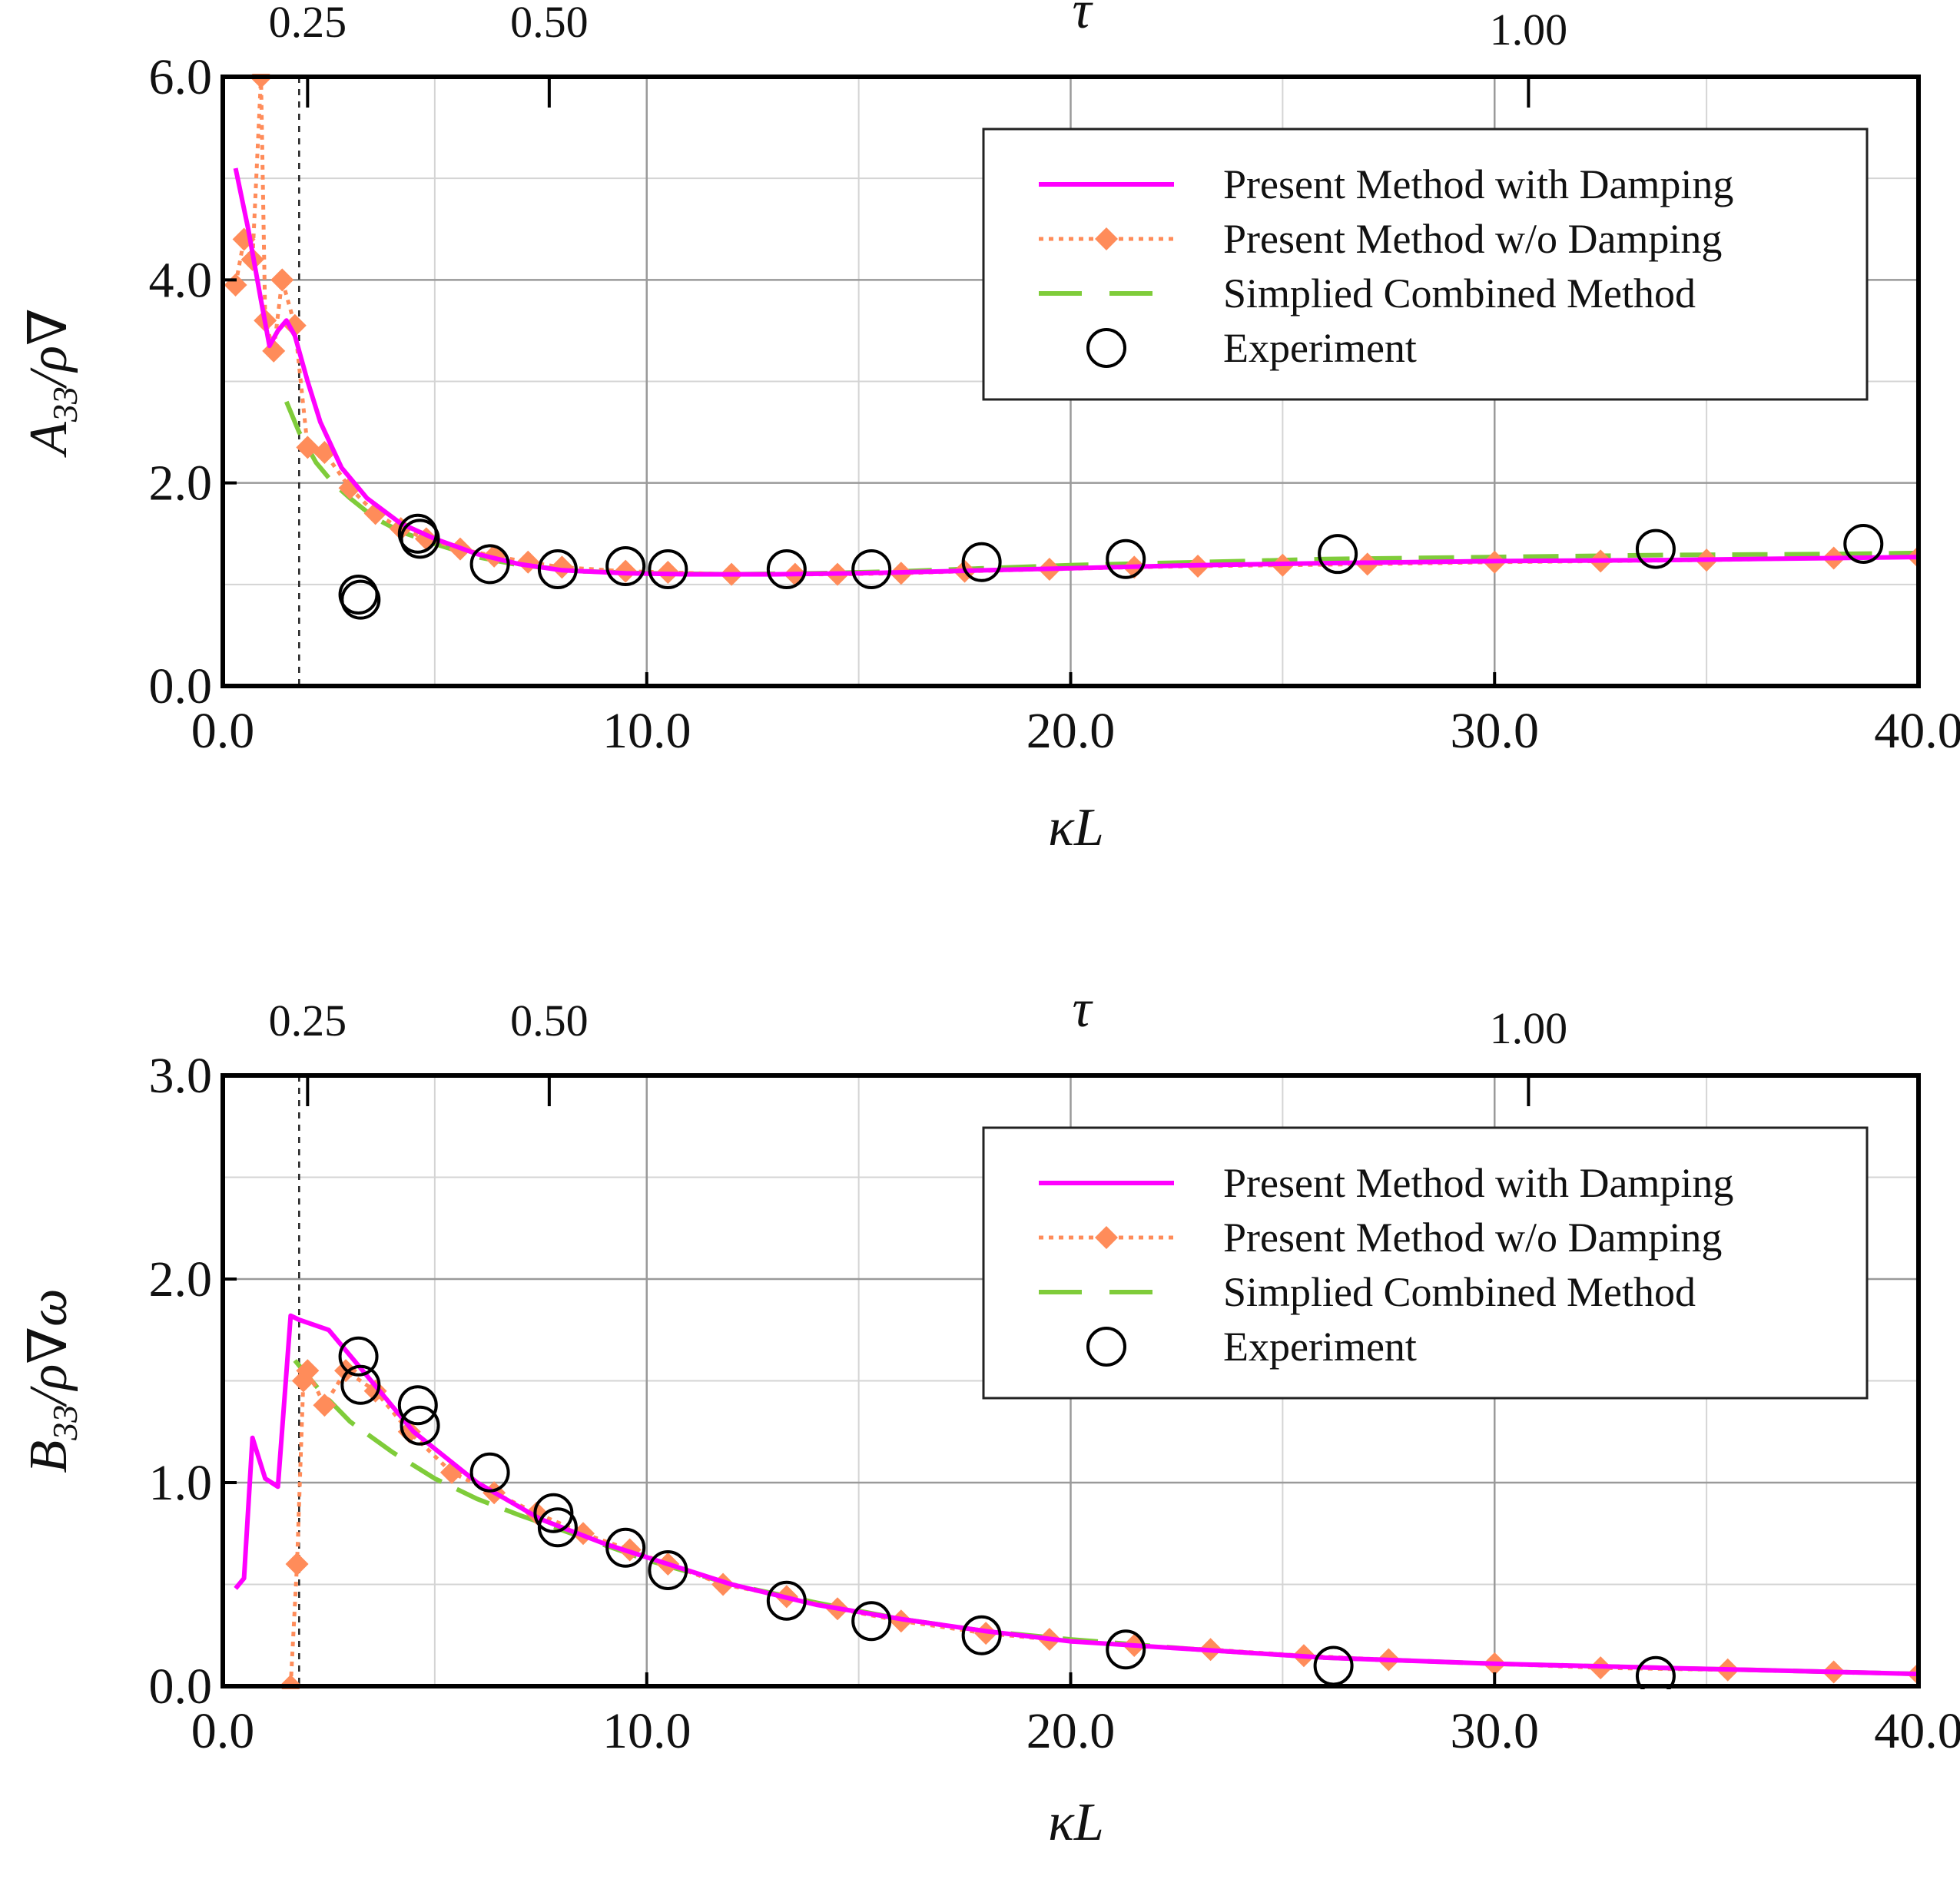 The width and height of the screenshot is (1960, 1879). What do you see at coordinates (181, 1483) in the screenshot?
I see `y-tick-label: 1.0` at bounding box center [181, 1483].